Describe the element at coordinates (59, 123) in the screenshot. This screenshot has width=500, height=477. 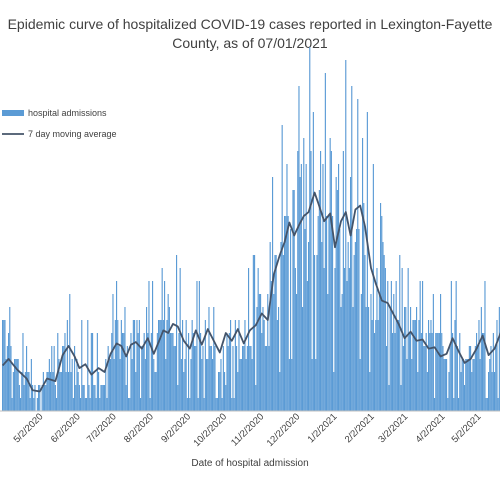
I see `legend: hospital admissions 7 day moving average` at that location.